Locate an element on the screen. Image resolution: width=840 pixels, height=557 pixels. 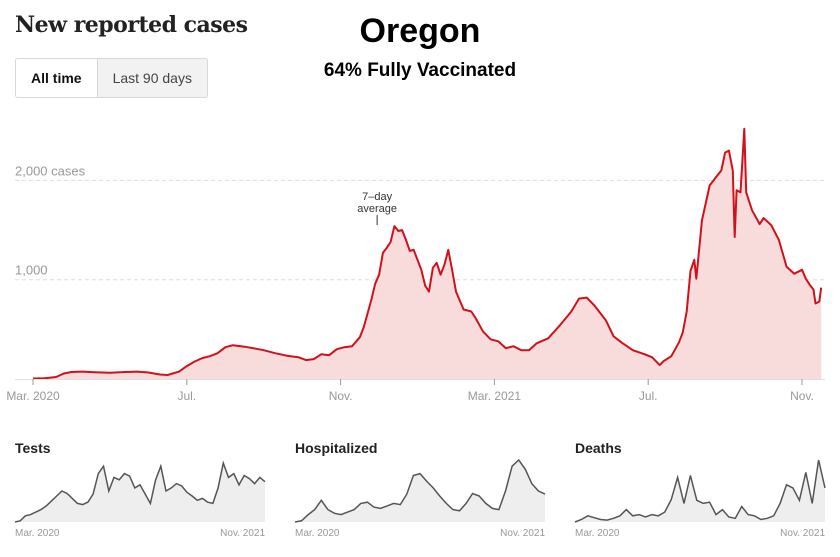
annotation-label: average is located at coordinates (377, 209).